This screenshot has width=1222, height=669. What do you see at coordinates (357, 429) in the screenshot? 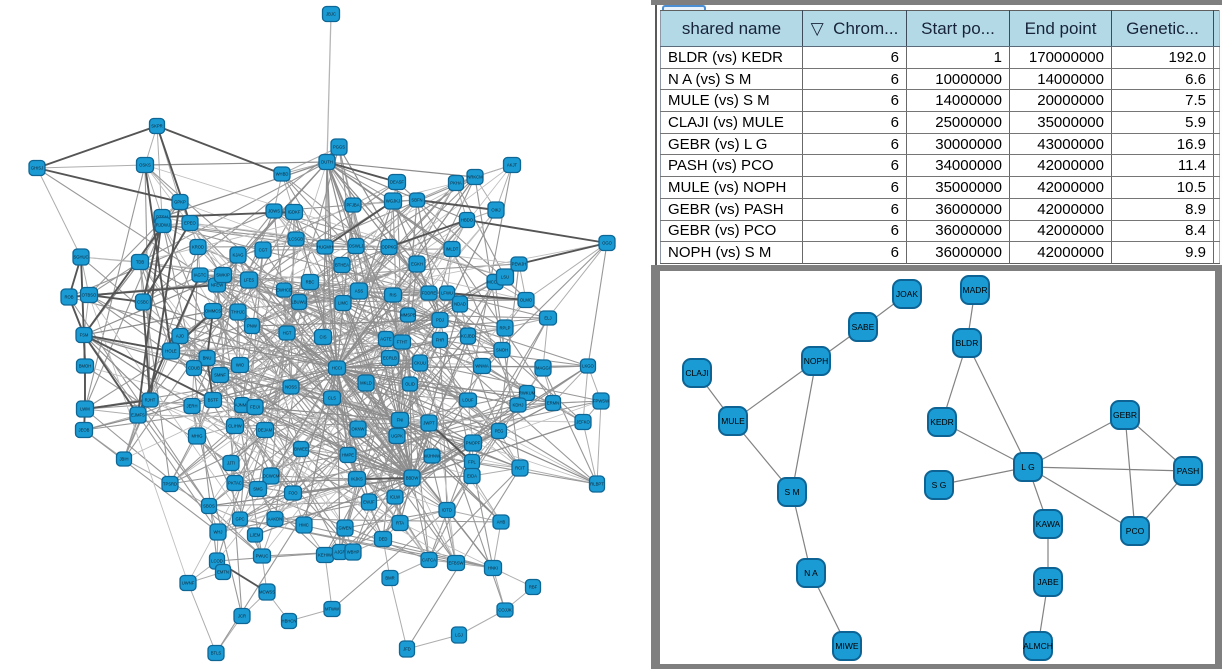
I see `svg-text: OKNW` at bounding box center [357, 429].